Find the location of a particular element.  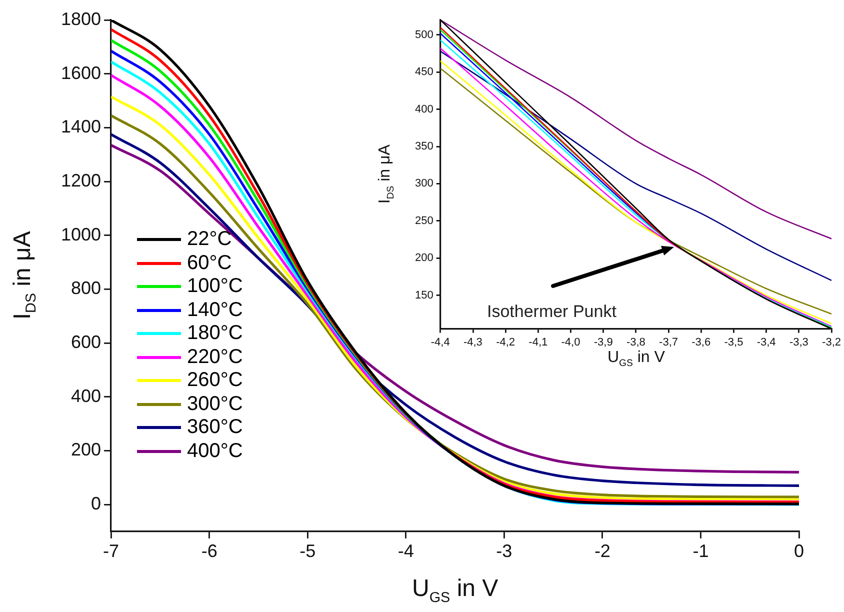

y-tick-label: 1400 is located at coordinates (81, 126).